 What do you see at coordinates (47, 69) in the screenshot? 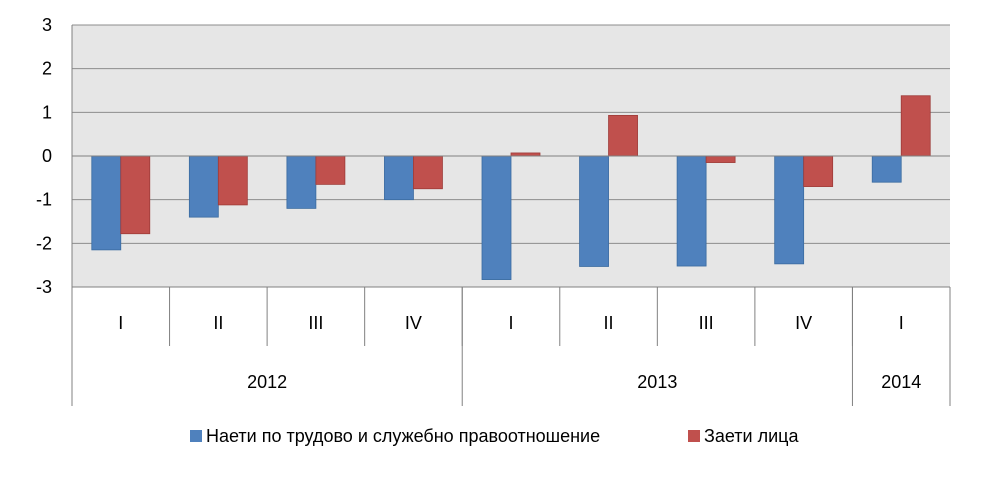
I see `y-tick-label: 2` at bounding box center [47, 69].